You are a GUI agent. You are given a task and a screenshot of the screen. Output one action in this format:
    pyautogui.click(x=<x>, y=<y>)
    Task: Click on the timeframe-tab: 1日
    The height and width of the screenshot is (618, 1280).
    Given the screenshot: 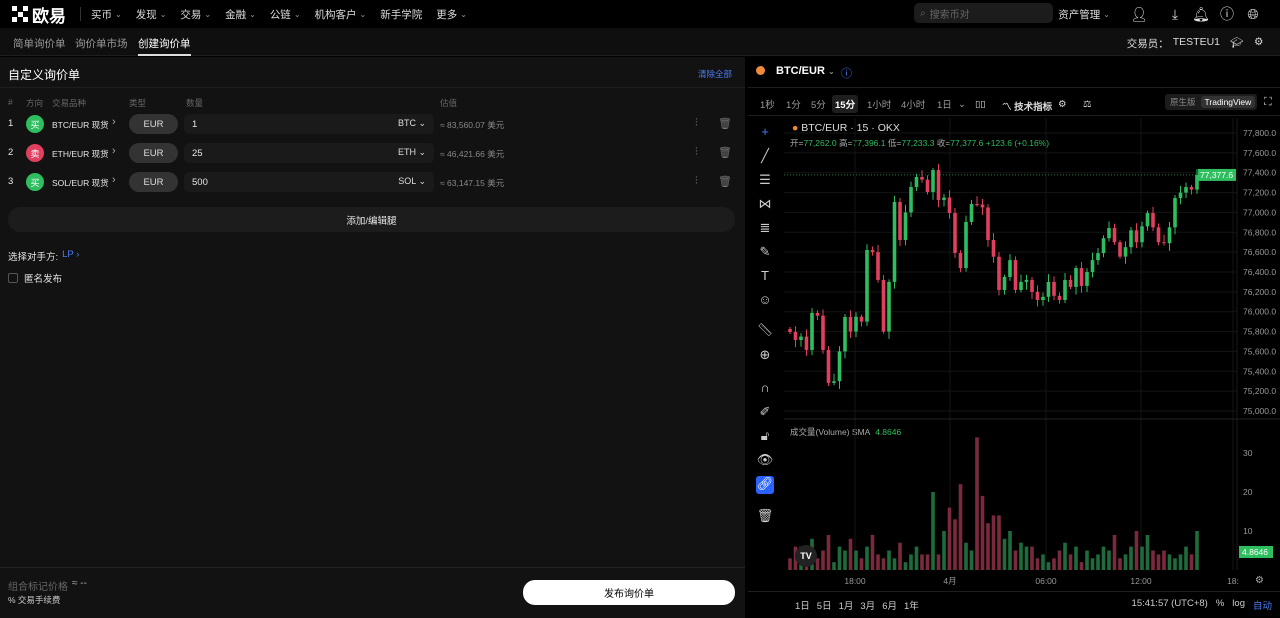 What is the action you would take?
    pyautogui.click(x=944, y=105)
    